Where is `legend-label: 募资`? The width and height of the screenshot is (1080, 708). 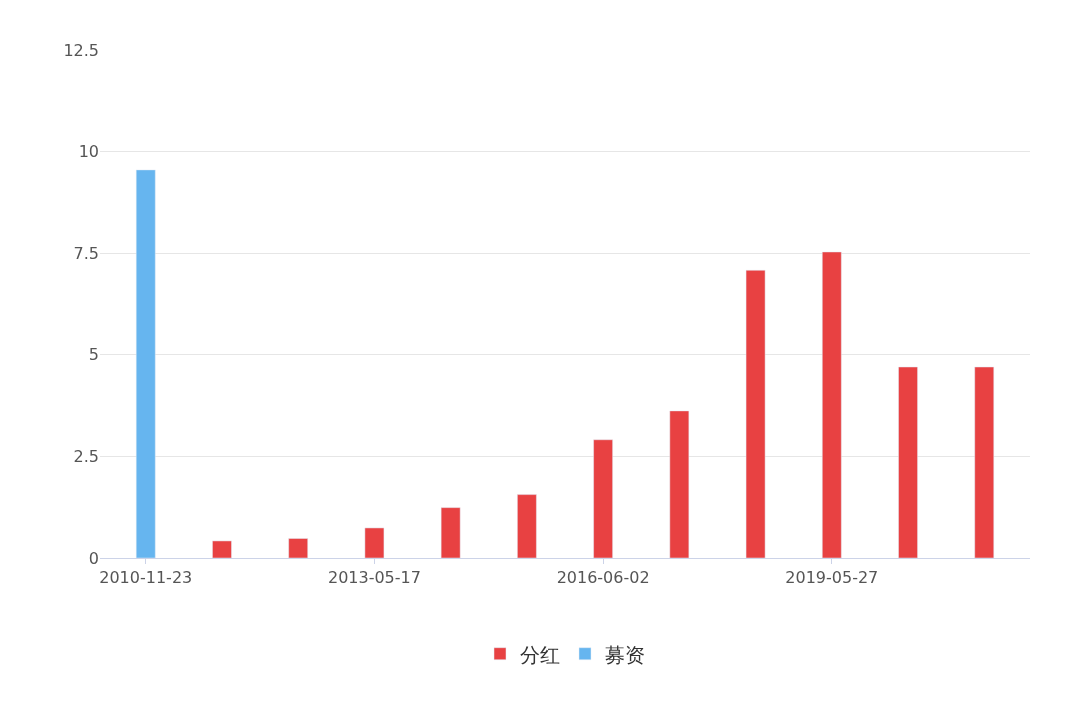
legend-label: 募资 is located at coordinates (625, 654).